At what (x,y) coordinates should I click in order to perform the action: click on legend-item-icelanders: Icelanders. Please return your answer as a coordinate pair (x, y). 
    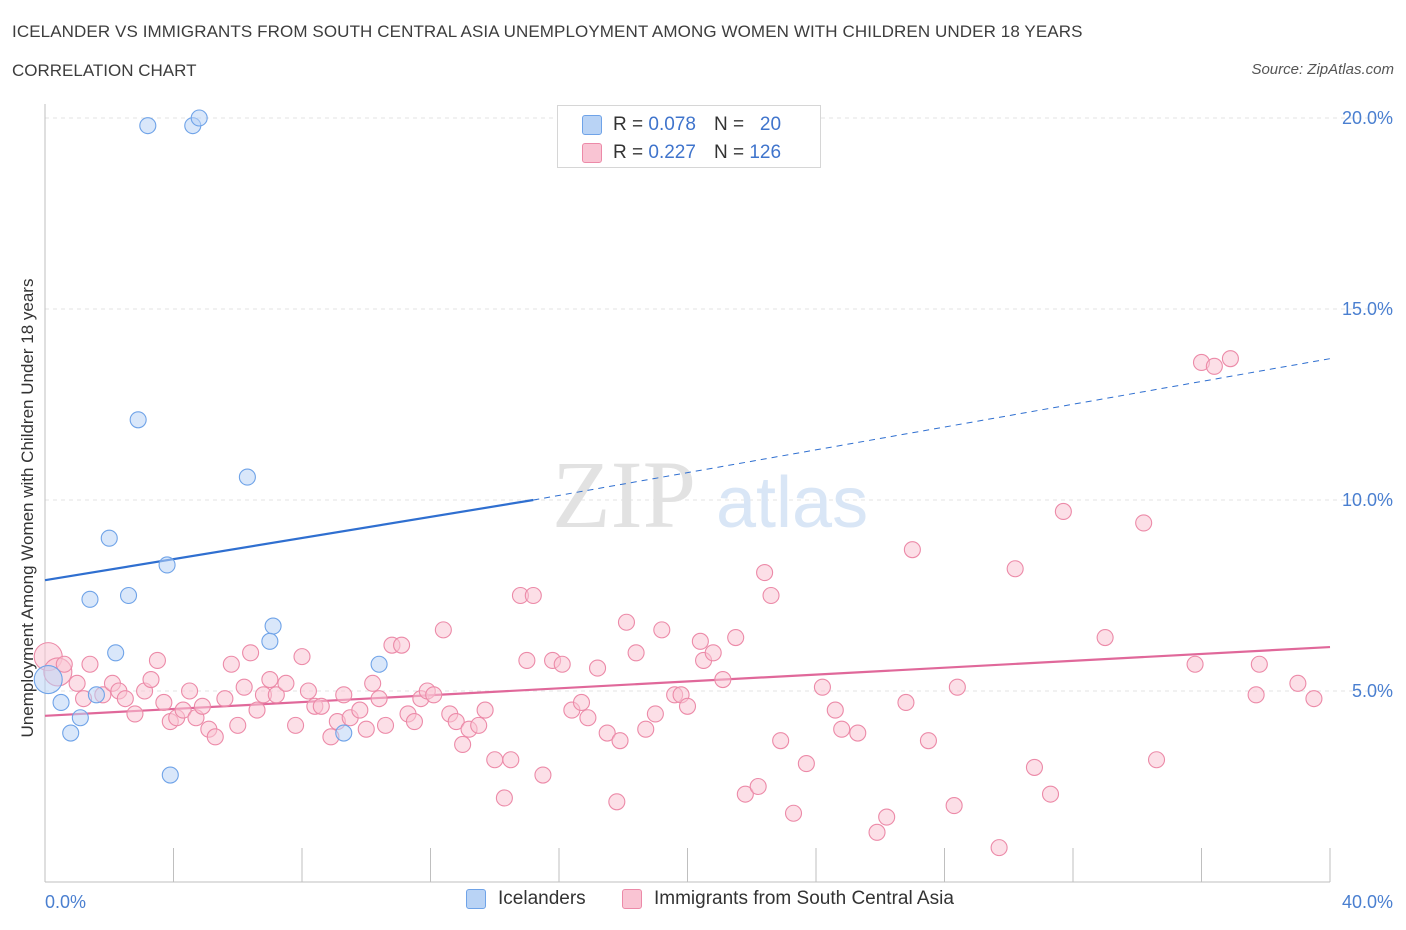
    Looking at the image, I should click on (526, 899).